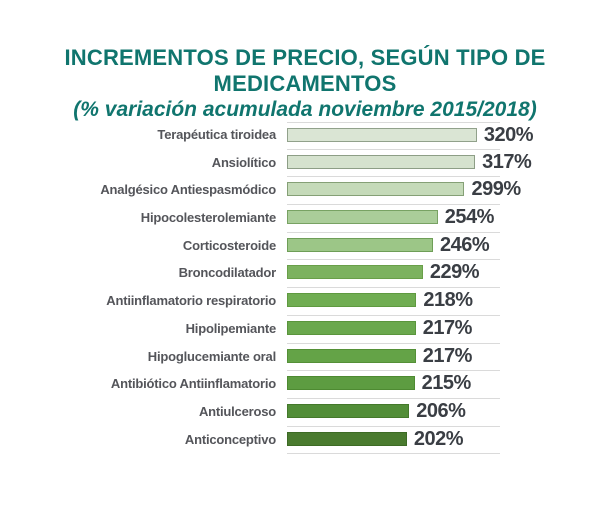  I want to click on bar-row: Antiinflamatorio respiratorio 218%, so click(305, 302).